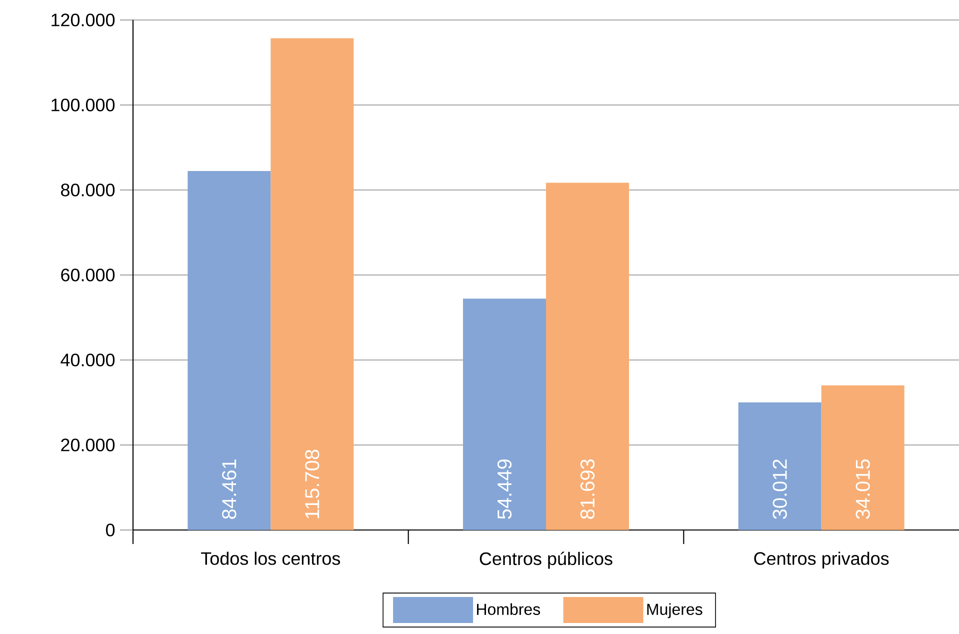 The image size is (959, 634). I want to click on y-tick-label: 120.000, so click(83, 20).